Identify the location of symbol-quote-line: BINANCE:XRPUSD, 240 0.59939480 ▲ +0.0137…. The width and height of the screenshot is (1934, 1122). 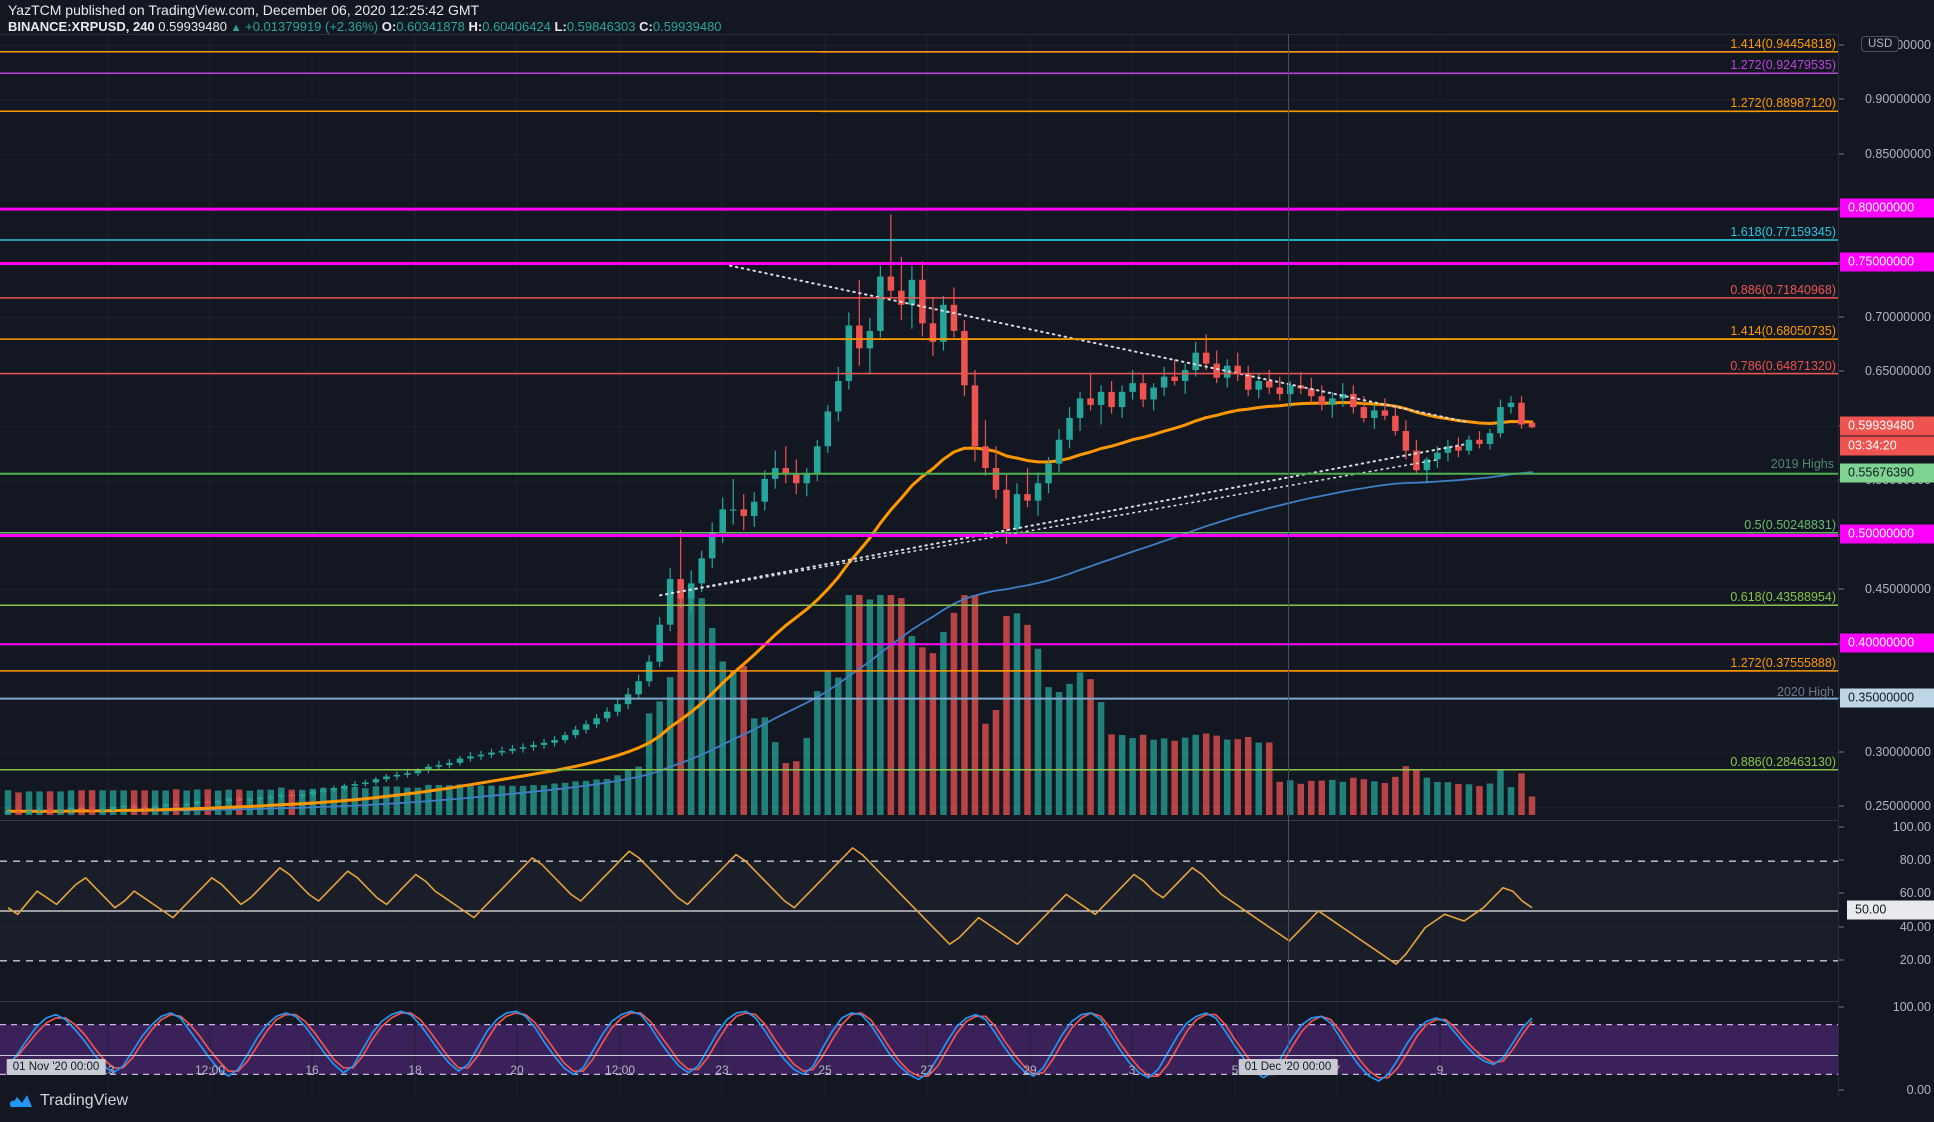
(365, 26).